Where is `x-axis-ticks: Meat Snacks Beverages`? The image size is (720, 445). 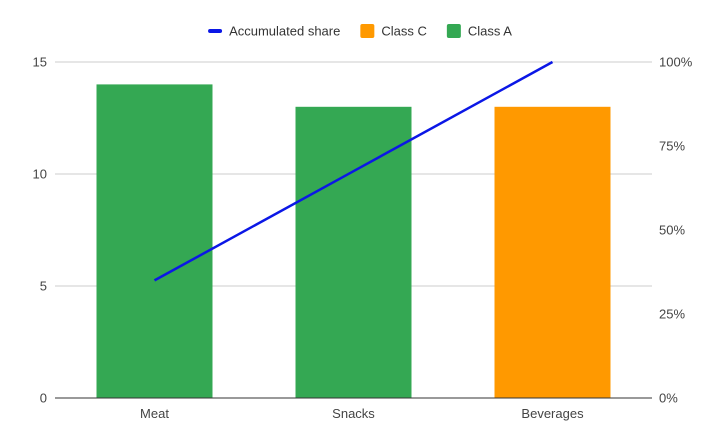 x-axis-ticks: Meat Snacks Beverages is located at coordinates (362, 413).